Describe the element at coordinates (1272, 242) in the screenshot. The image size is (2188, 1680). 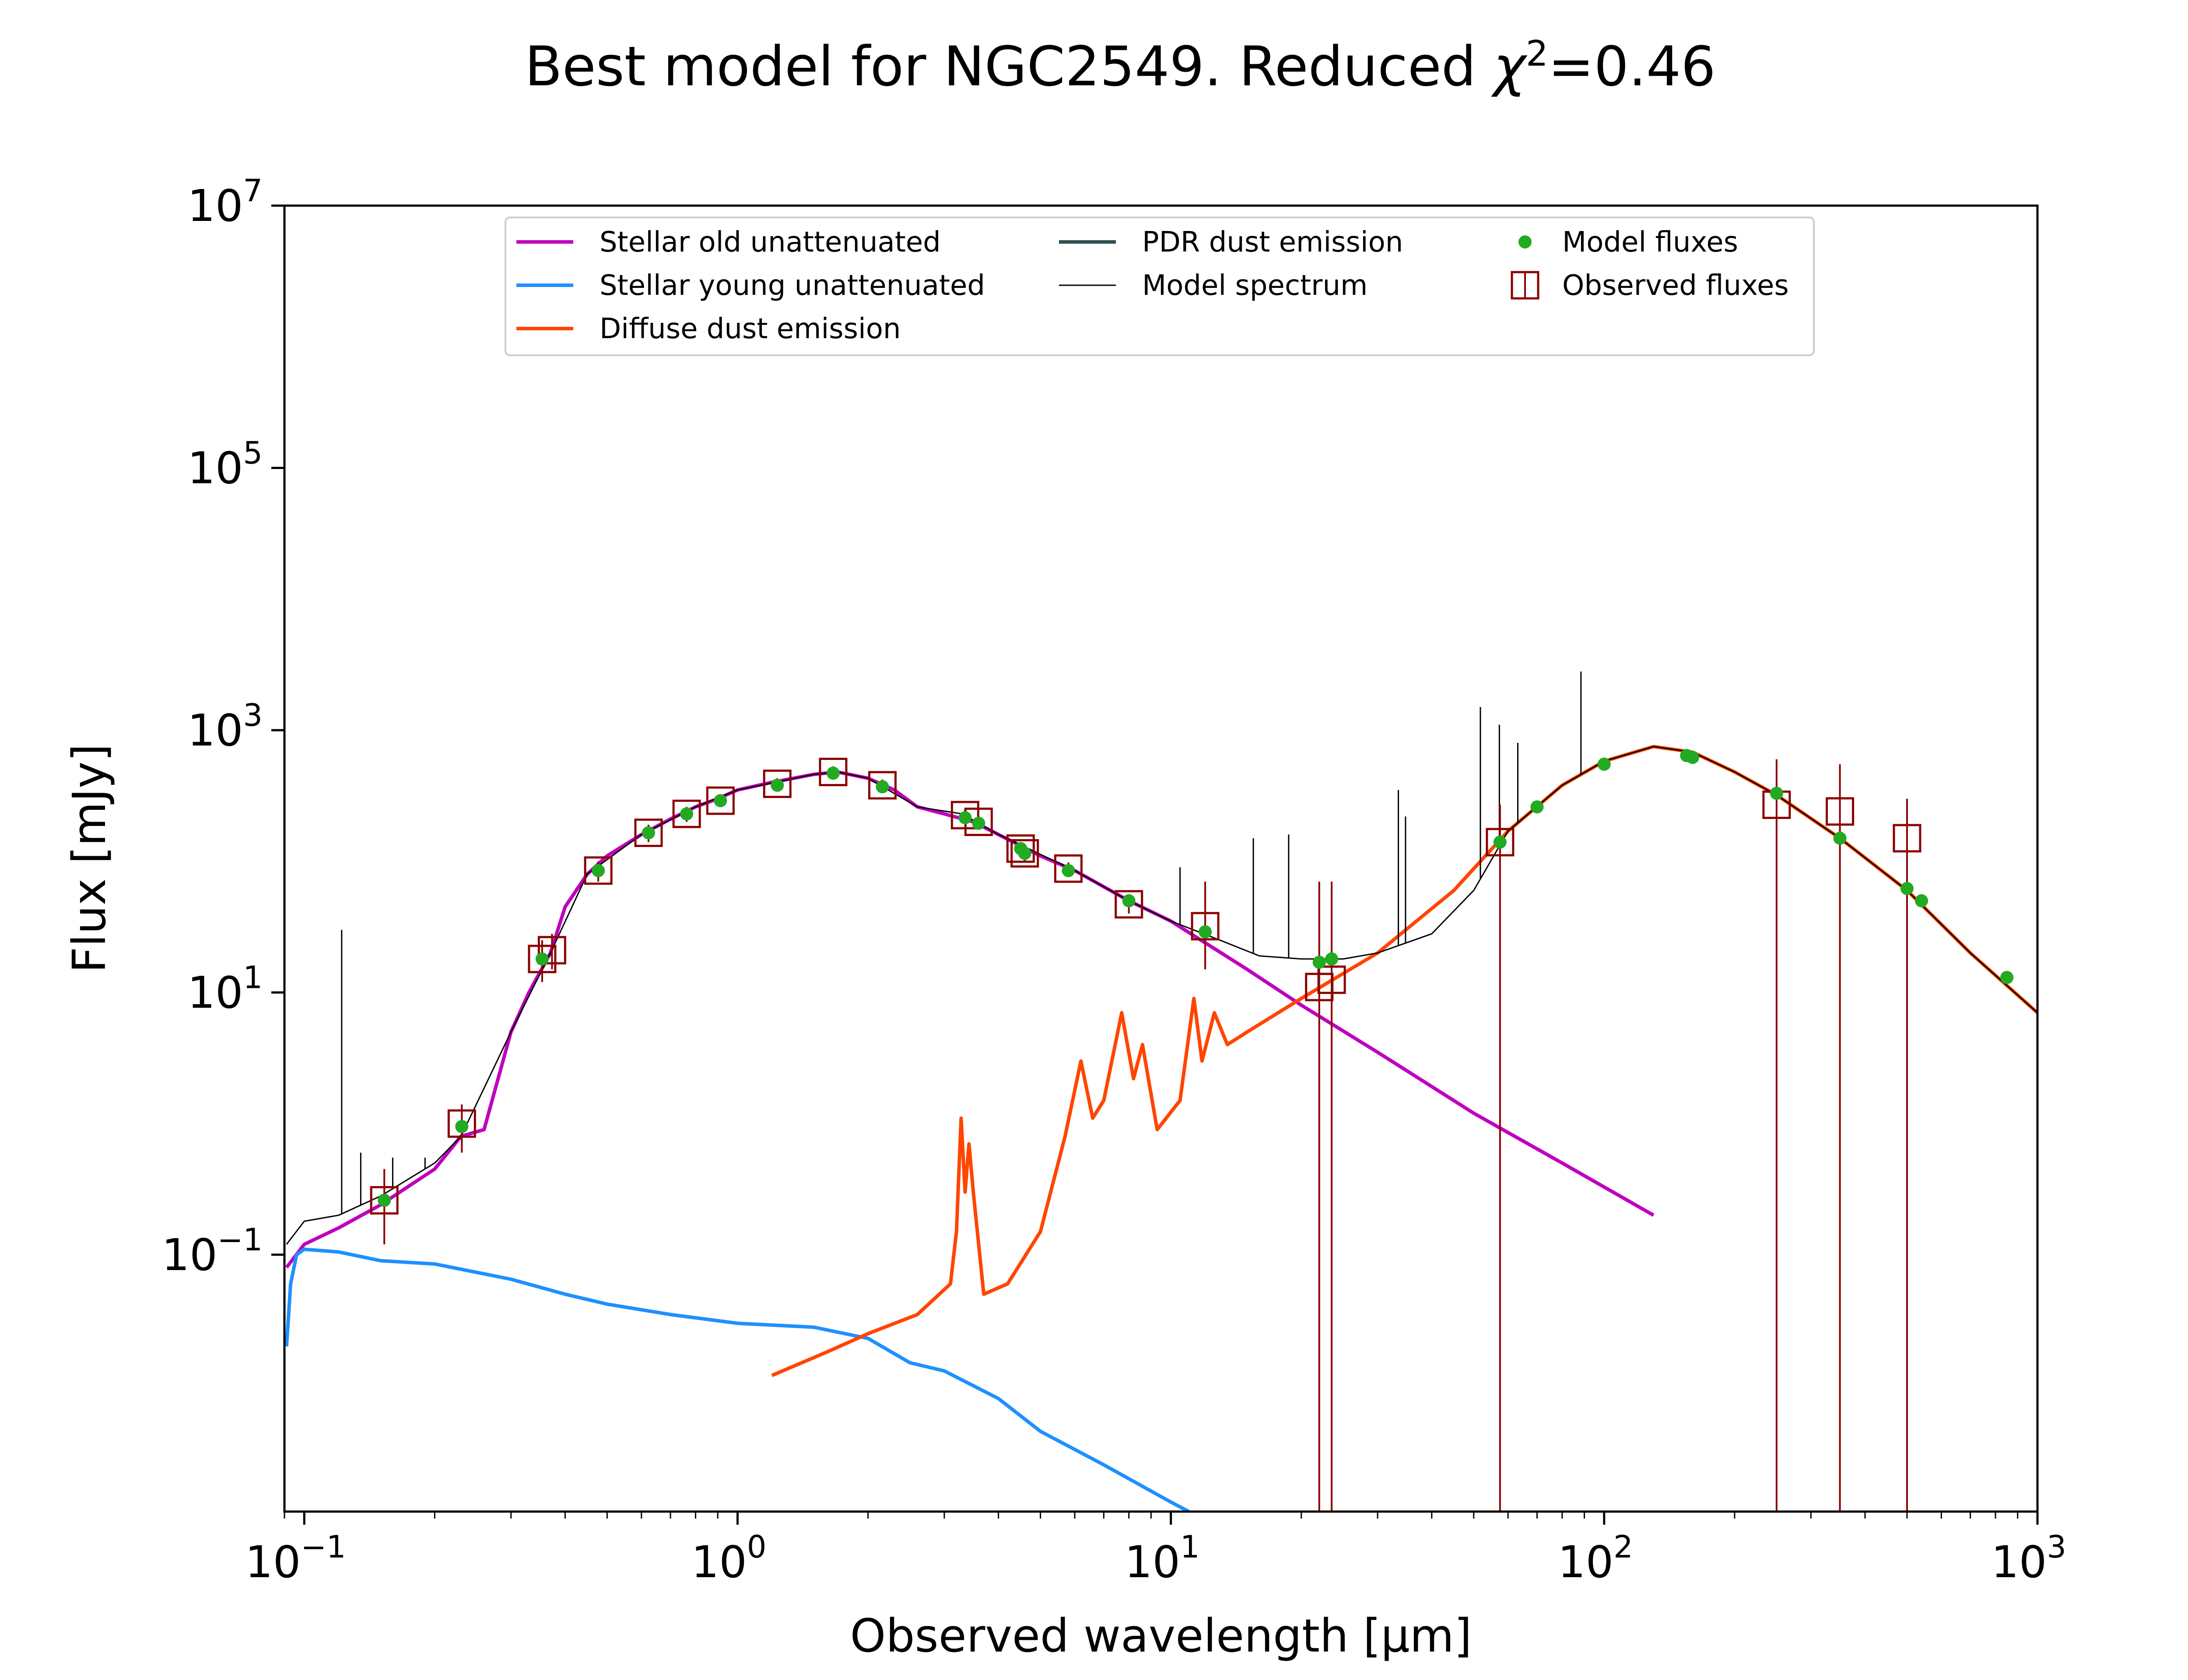
I see `legend-label-pdr-dust-emission: PDR dust emission` at that location.